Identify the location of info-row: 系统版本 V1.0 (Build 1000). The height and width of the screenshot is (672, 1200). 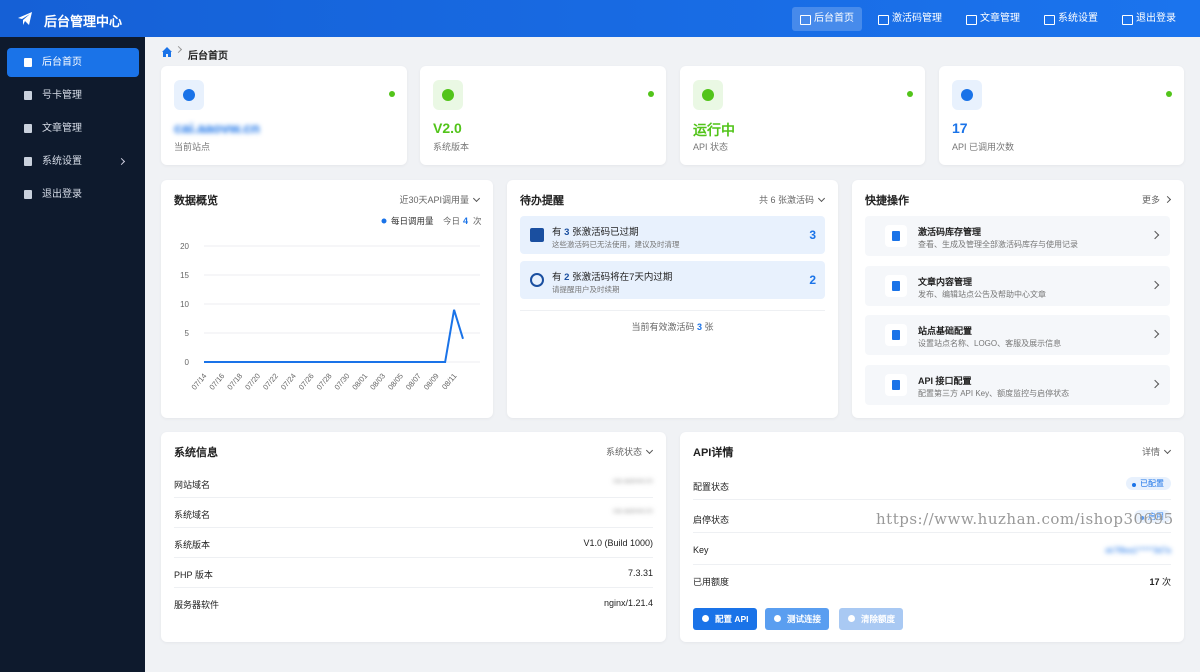
(413, 543).